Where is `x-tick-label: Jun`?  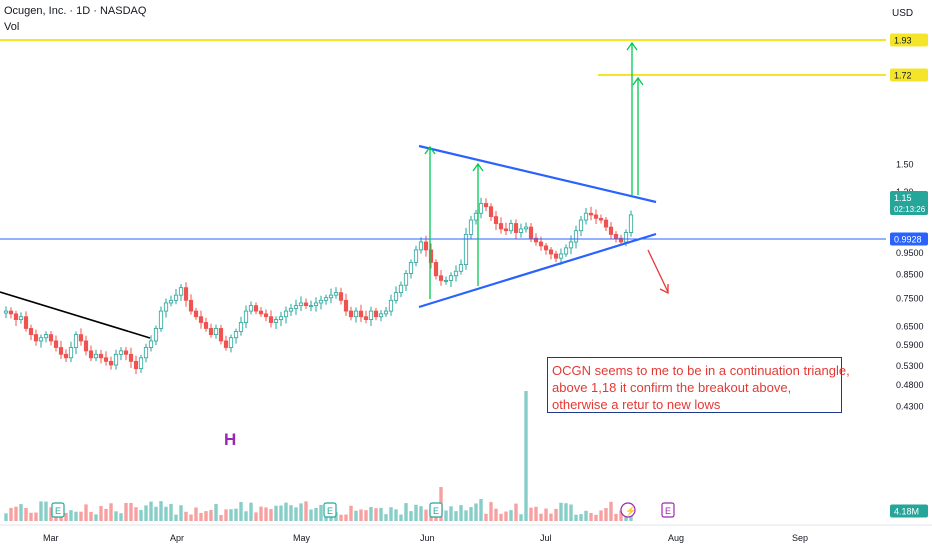
x-tick-label: Jun is located at coordinates (427, 538).